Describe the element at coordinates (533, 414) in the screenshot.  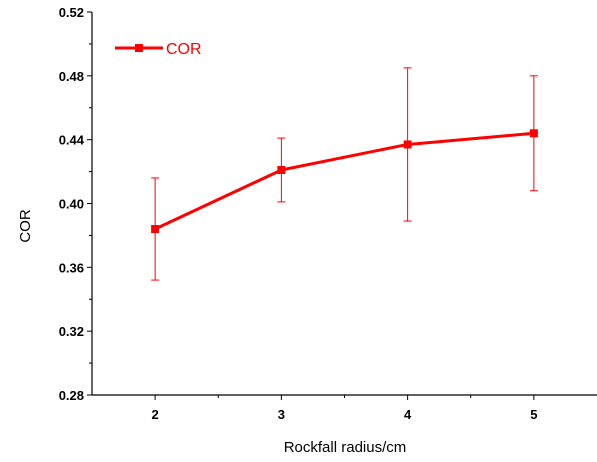
I see `x-tick-label: 5` at that location.